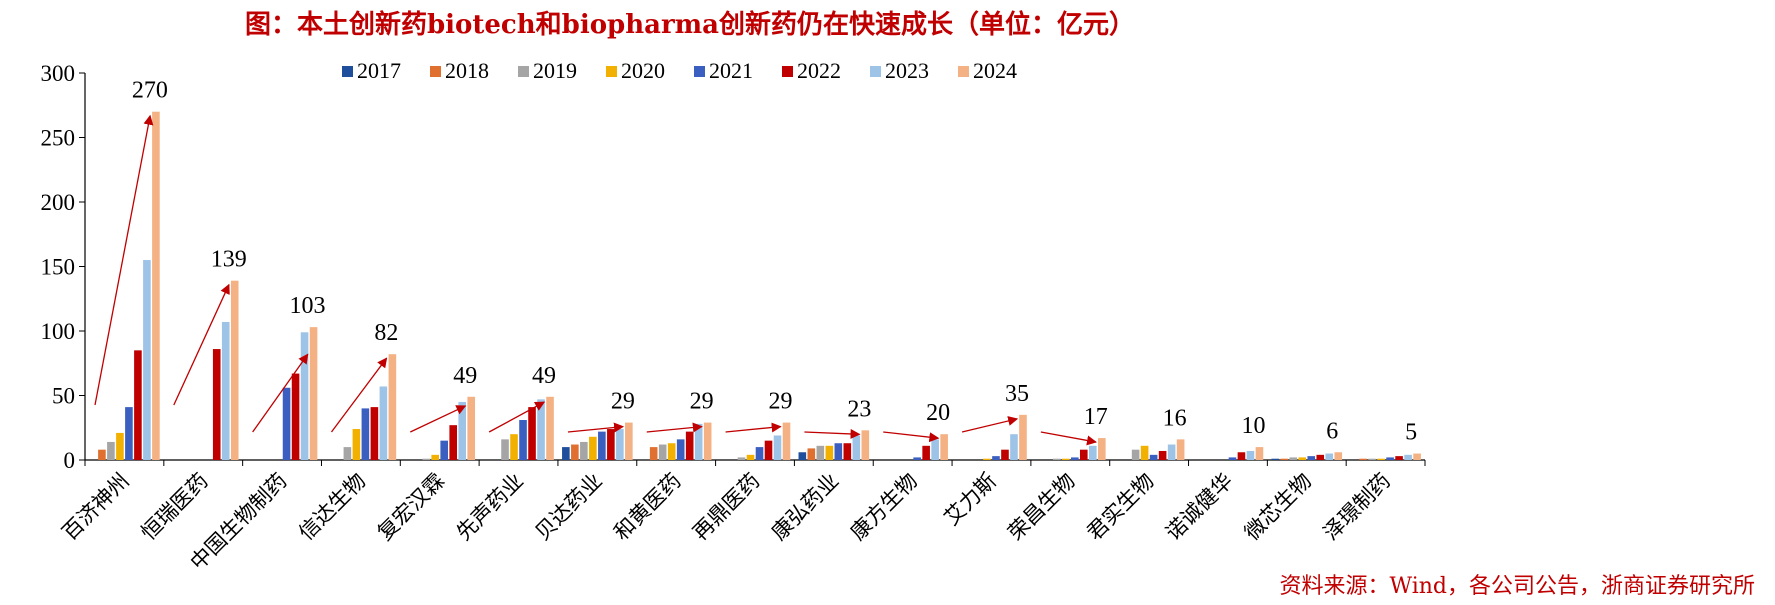 Image resolution: width=1775 pixels, height=605 pixels. I want to click on y-tick-label: 100, so click(58, 331).